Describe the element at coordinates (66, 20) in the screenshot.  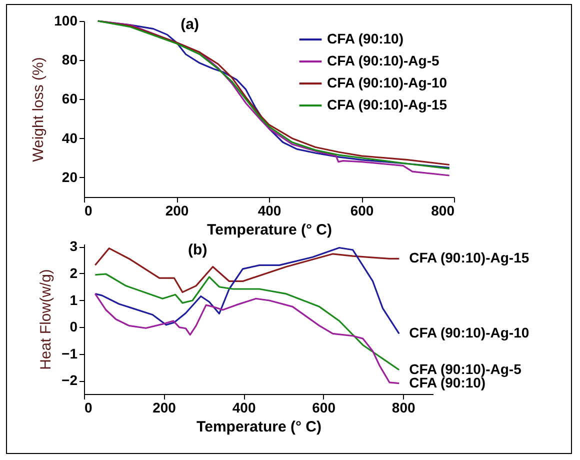
I see `y-tick-label: 100` at that location.